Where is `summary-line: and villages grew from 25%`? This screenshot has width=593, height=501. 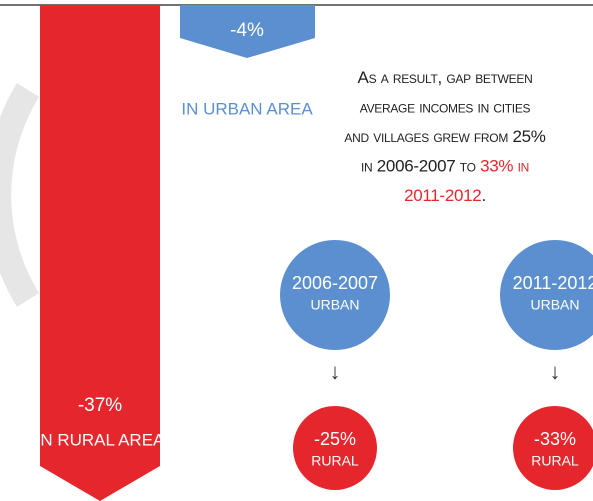
summary-line: and villages grew from 25% is located at coordinates (444, 136).